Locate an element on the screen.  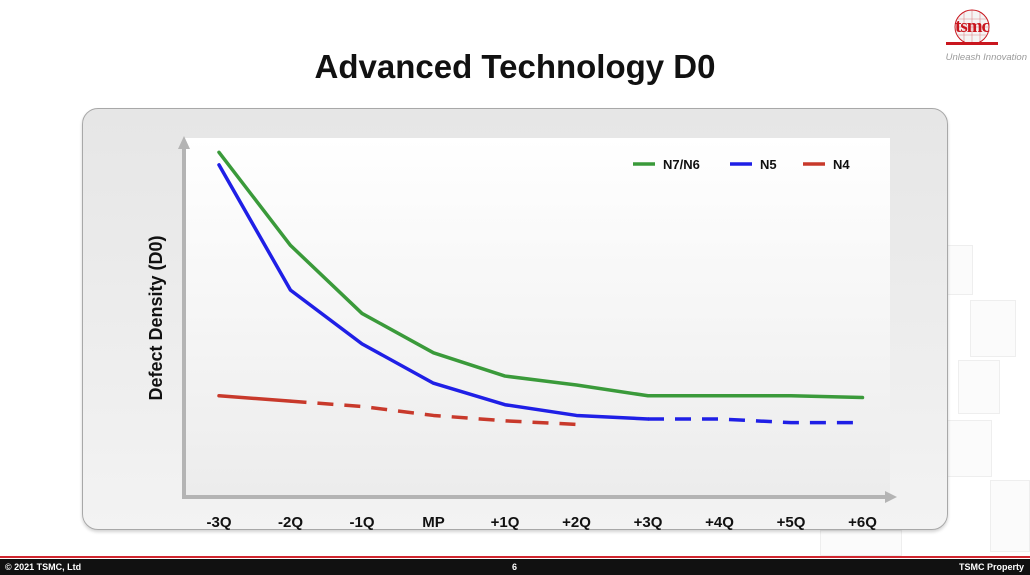
series-line-n4 is located at coordinates (255, 398).